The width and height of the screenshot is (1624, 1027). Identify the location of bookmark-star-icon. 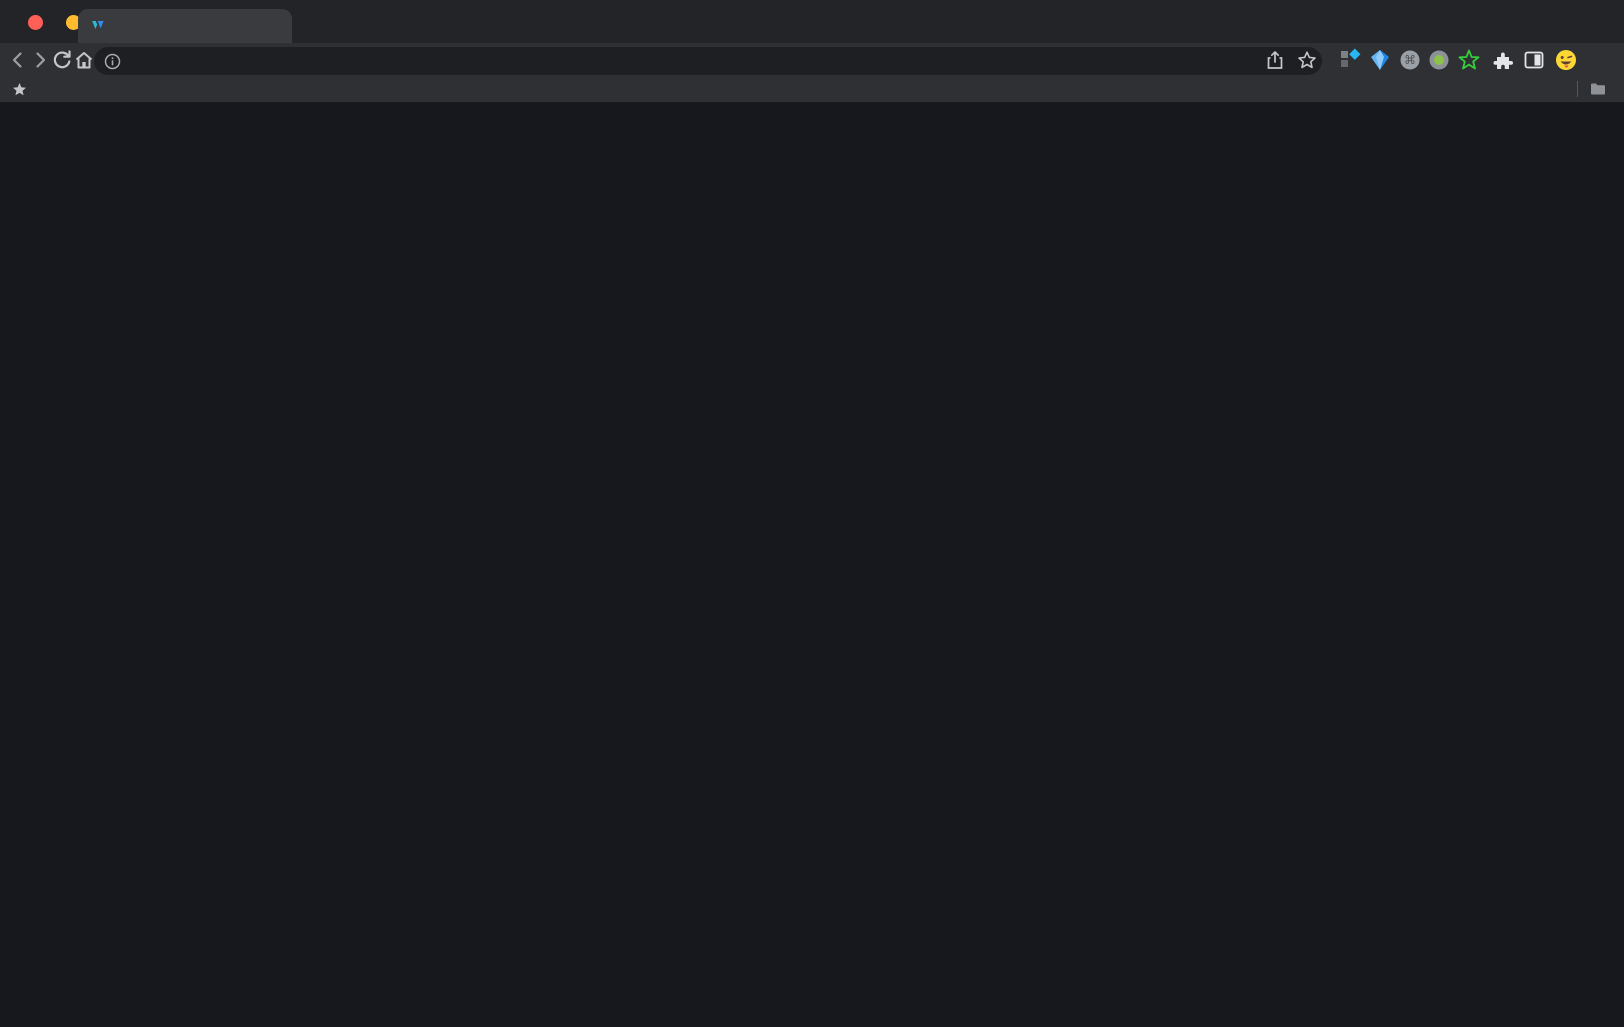
(1307, 60).